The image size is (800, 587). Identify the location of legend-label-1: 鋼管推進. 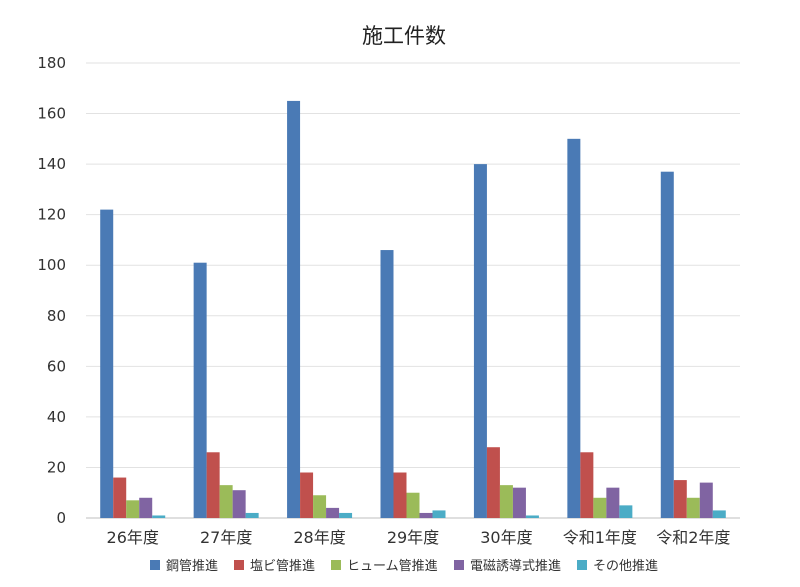
(192, 566).